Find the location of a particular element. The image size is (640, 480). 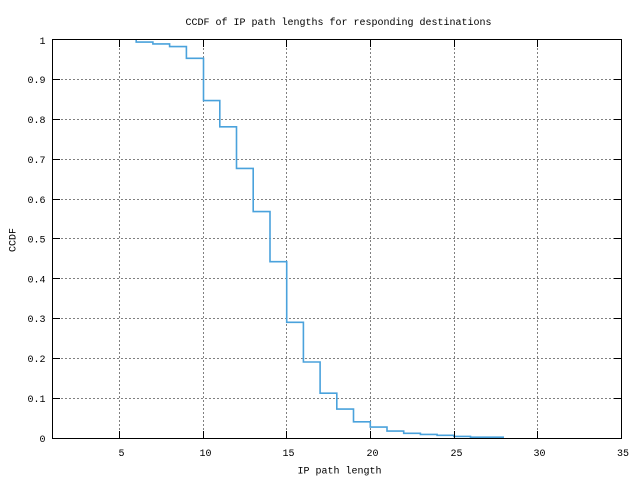

svg-text: 0.2 is located at coordinates (36, 360).